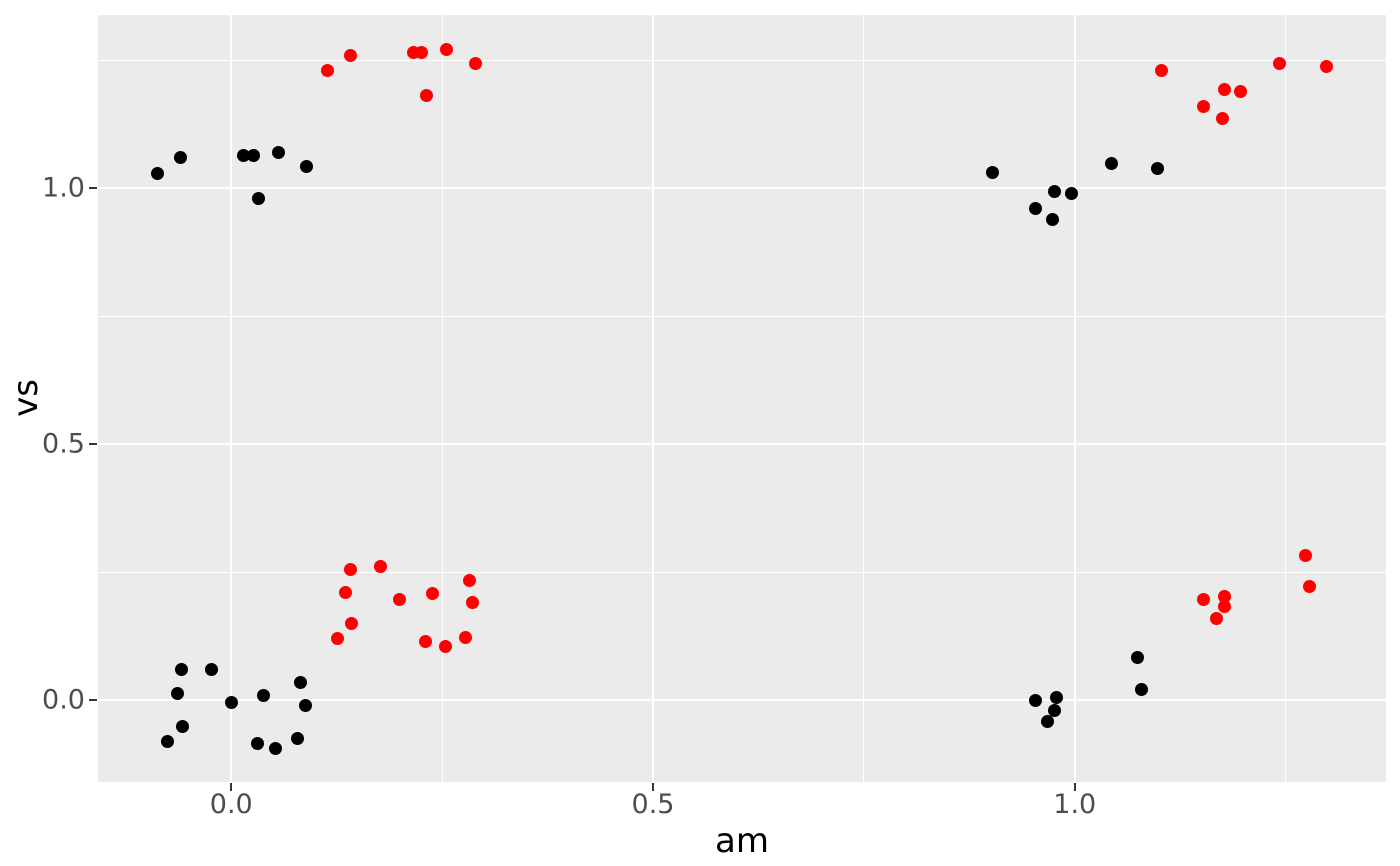 The image size is (1400, 866). I want to click on x-tick-label: 0.0, so click(231, 804).